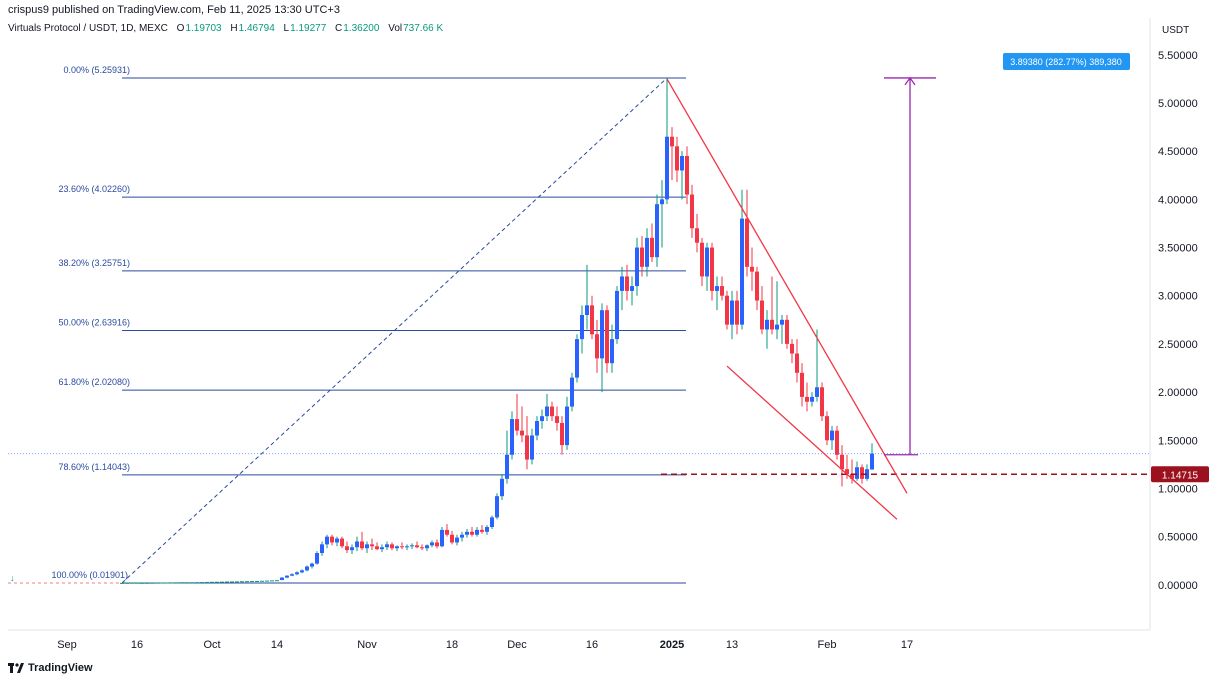 This screenshot has height=681, width=1224. Describe the element at coordinates (94, 382) in the screenshot. I see `fib-level-label: 61.80% (2.02080)` at that location.